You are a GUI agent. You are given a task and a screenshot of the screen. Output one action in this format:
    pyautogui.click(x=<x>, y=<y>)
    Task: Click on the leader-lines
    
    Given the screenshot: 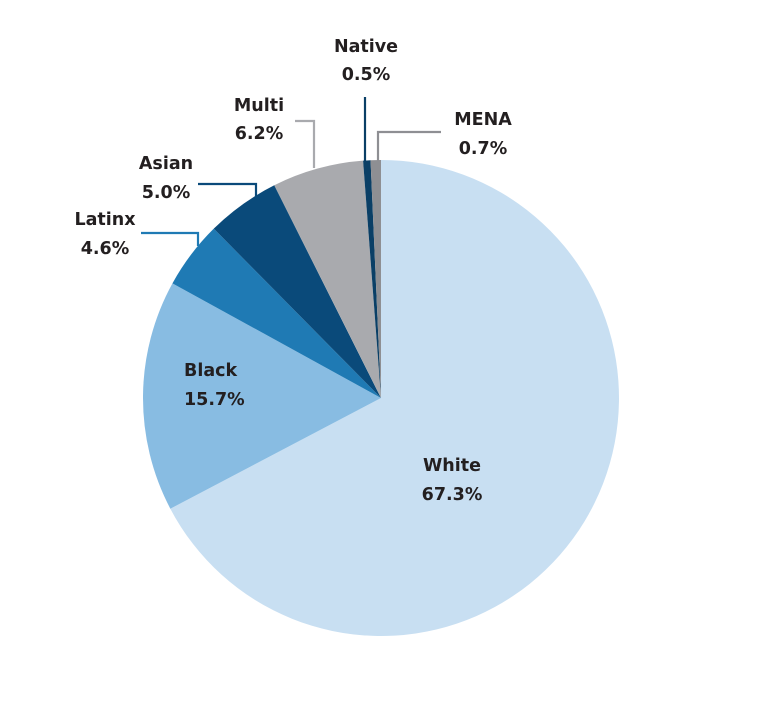 What is the action you would take?
    pyautogui.click(x=291, y=171)
    